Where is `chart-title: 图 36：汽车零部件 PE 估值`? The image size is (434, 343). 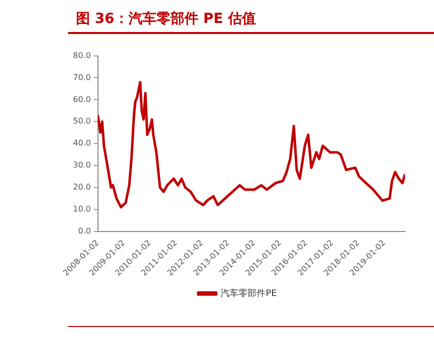
chart-title: 图 36：汽车零部件 PE 估值 is located at coordinates (166, 19).